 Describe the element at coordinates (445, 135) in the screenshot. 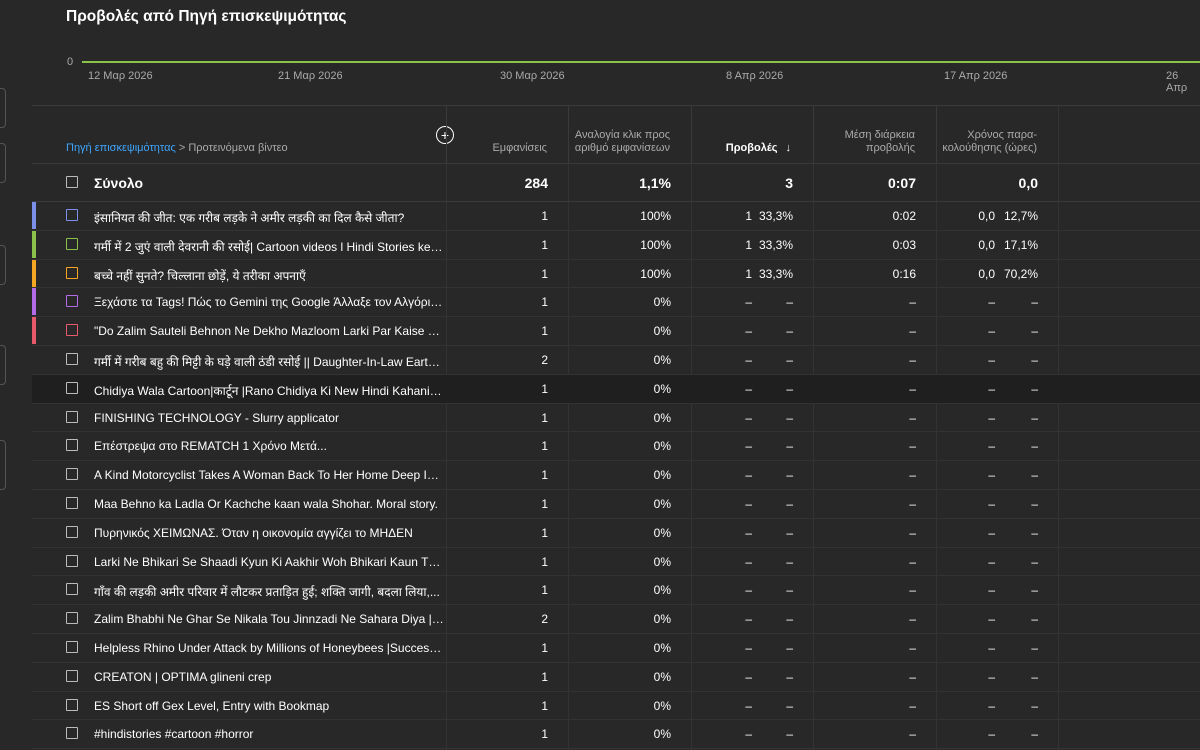

I see `add-column-button: +` at that location.